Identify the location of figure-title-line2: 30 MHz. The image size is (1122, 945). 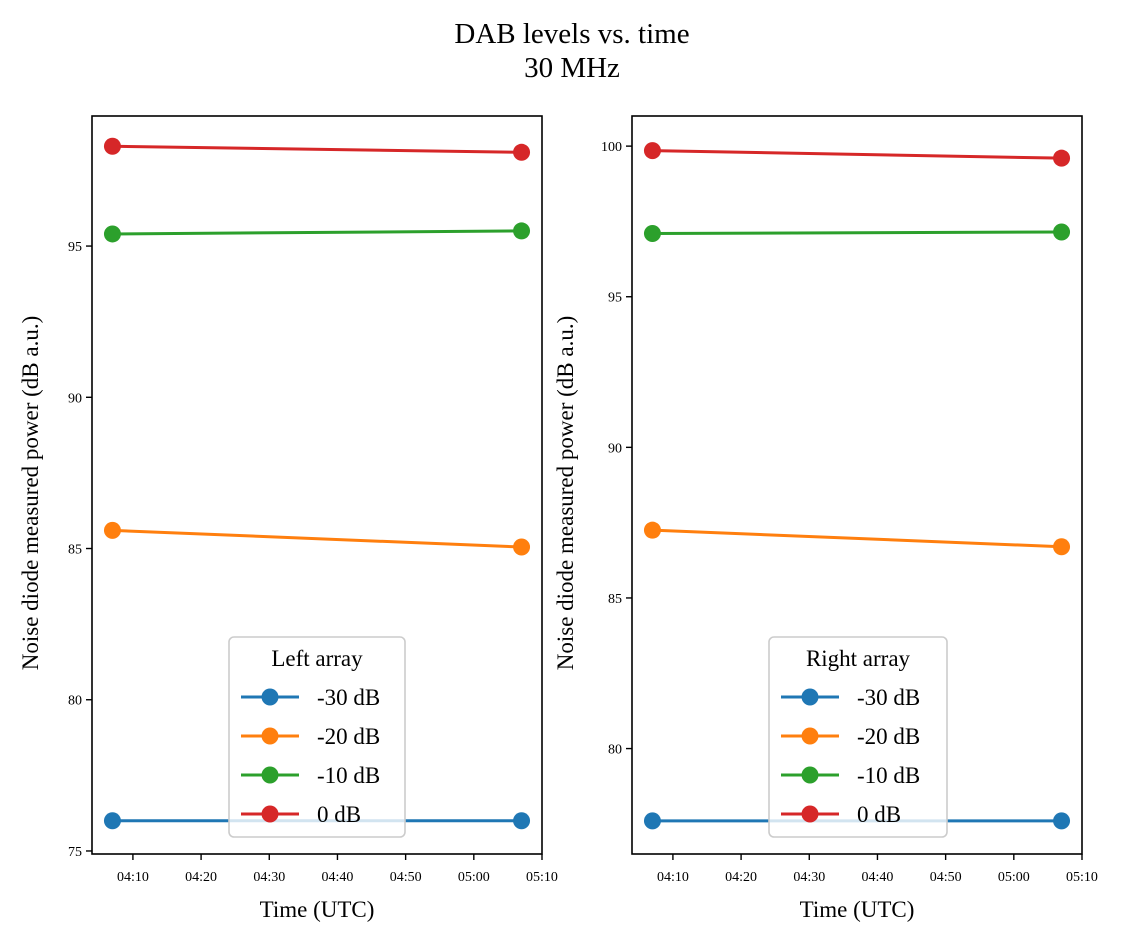
(572, 68).